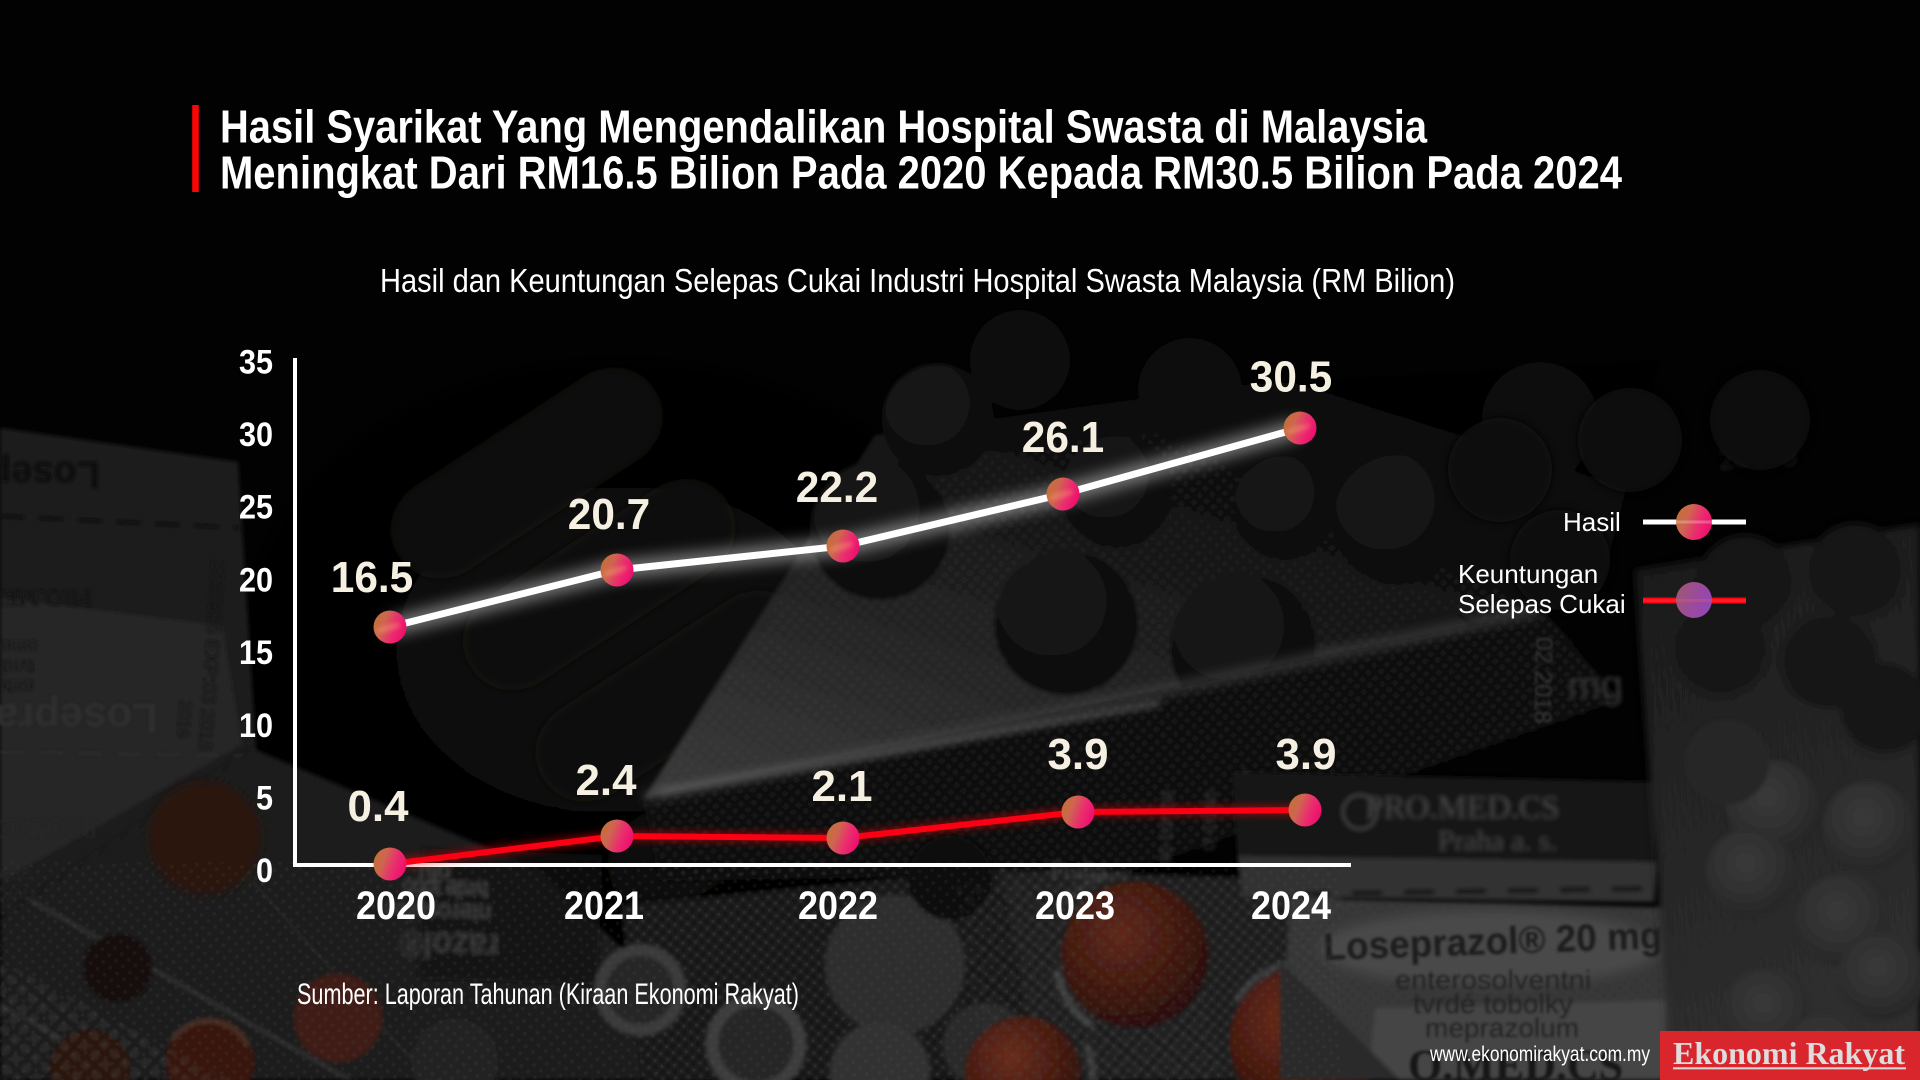  Describe the element at coordinates (396, 906) in the screenshot. I see `svg-text: 2020` at that location.